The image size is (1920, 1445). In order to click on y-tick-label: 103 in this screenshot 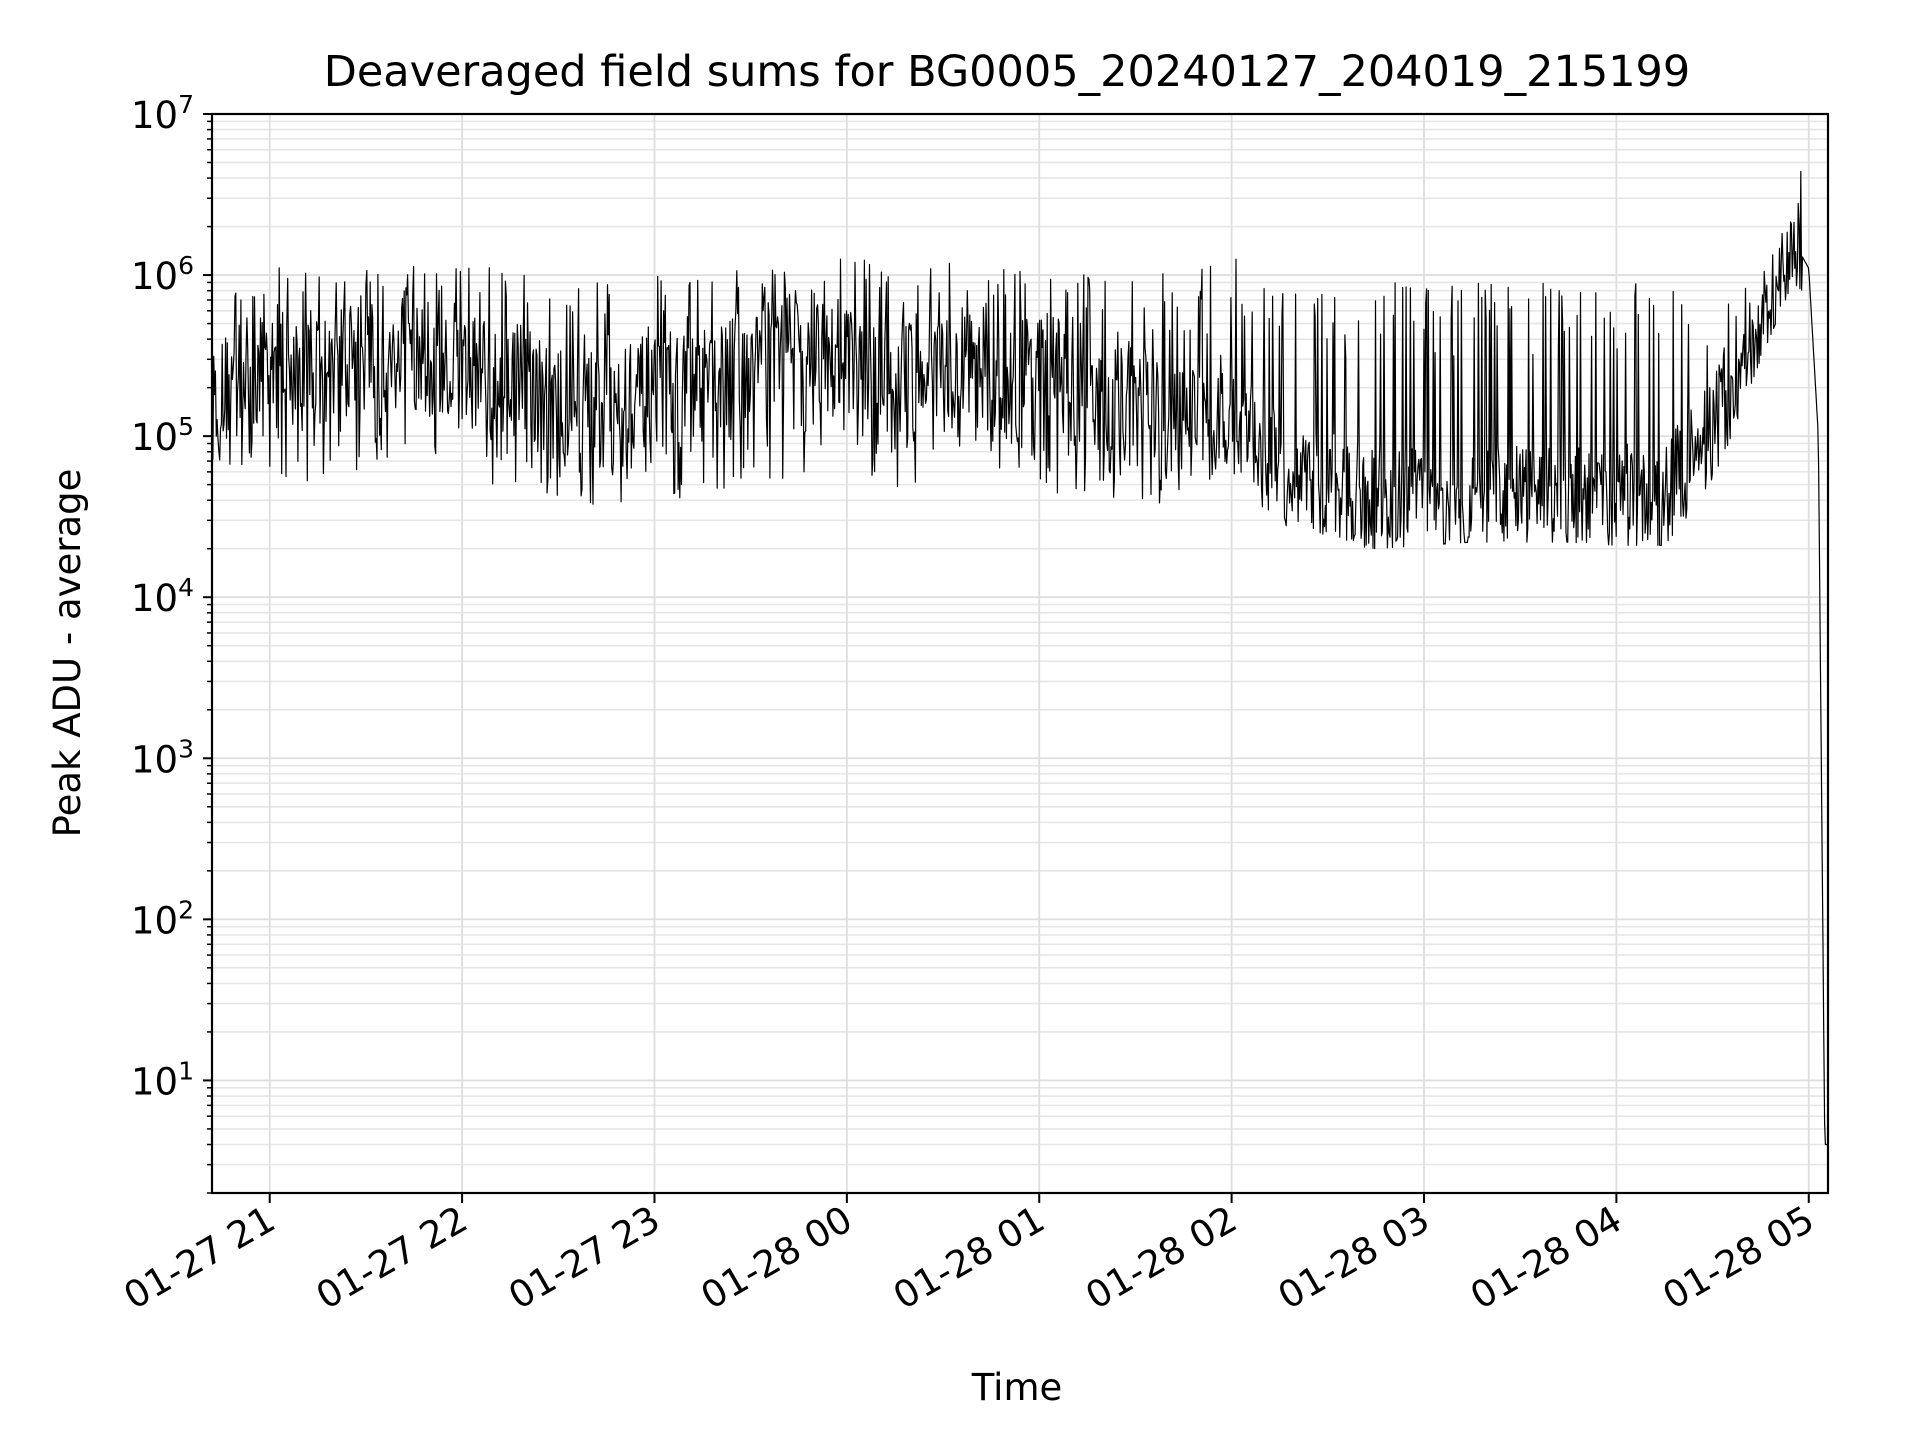, I will do `click(162, 757)`.